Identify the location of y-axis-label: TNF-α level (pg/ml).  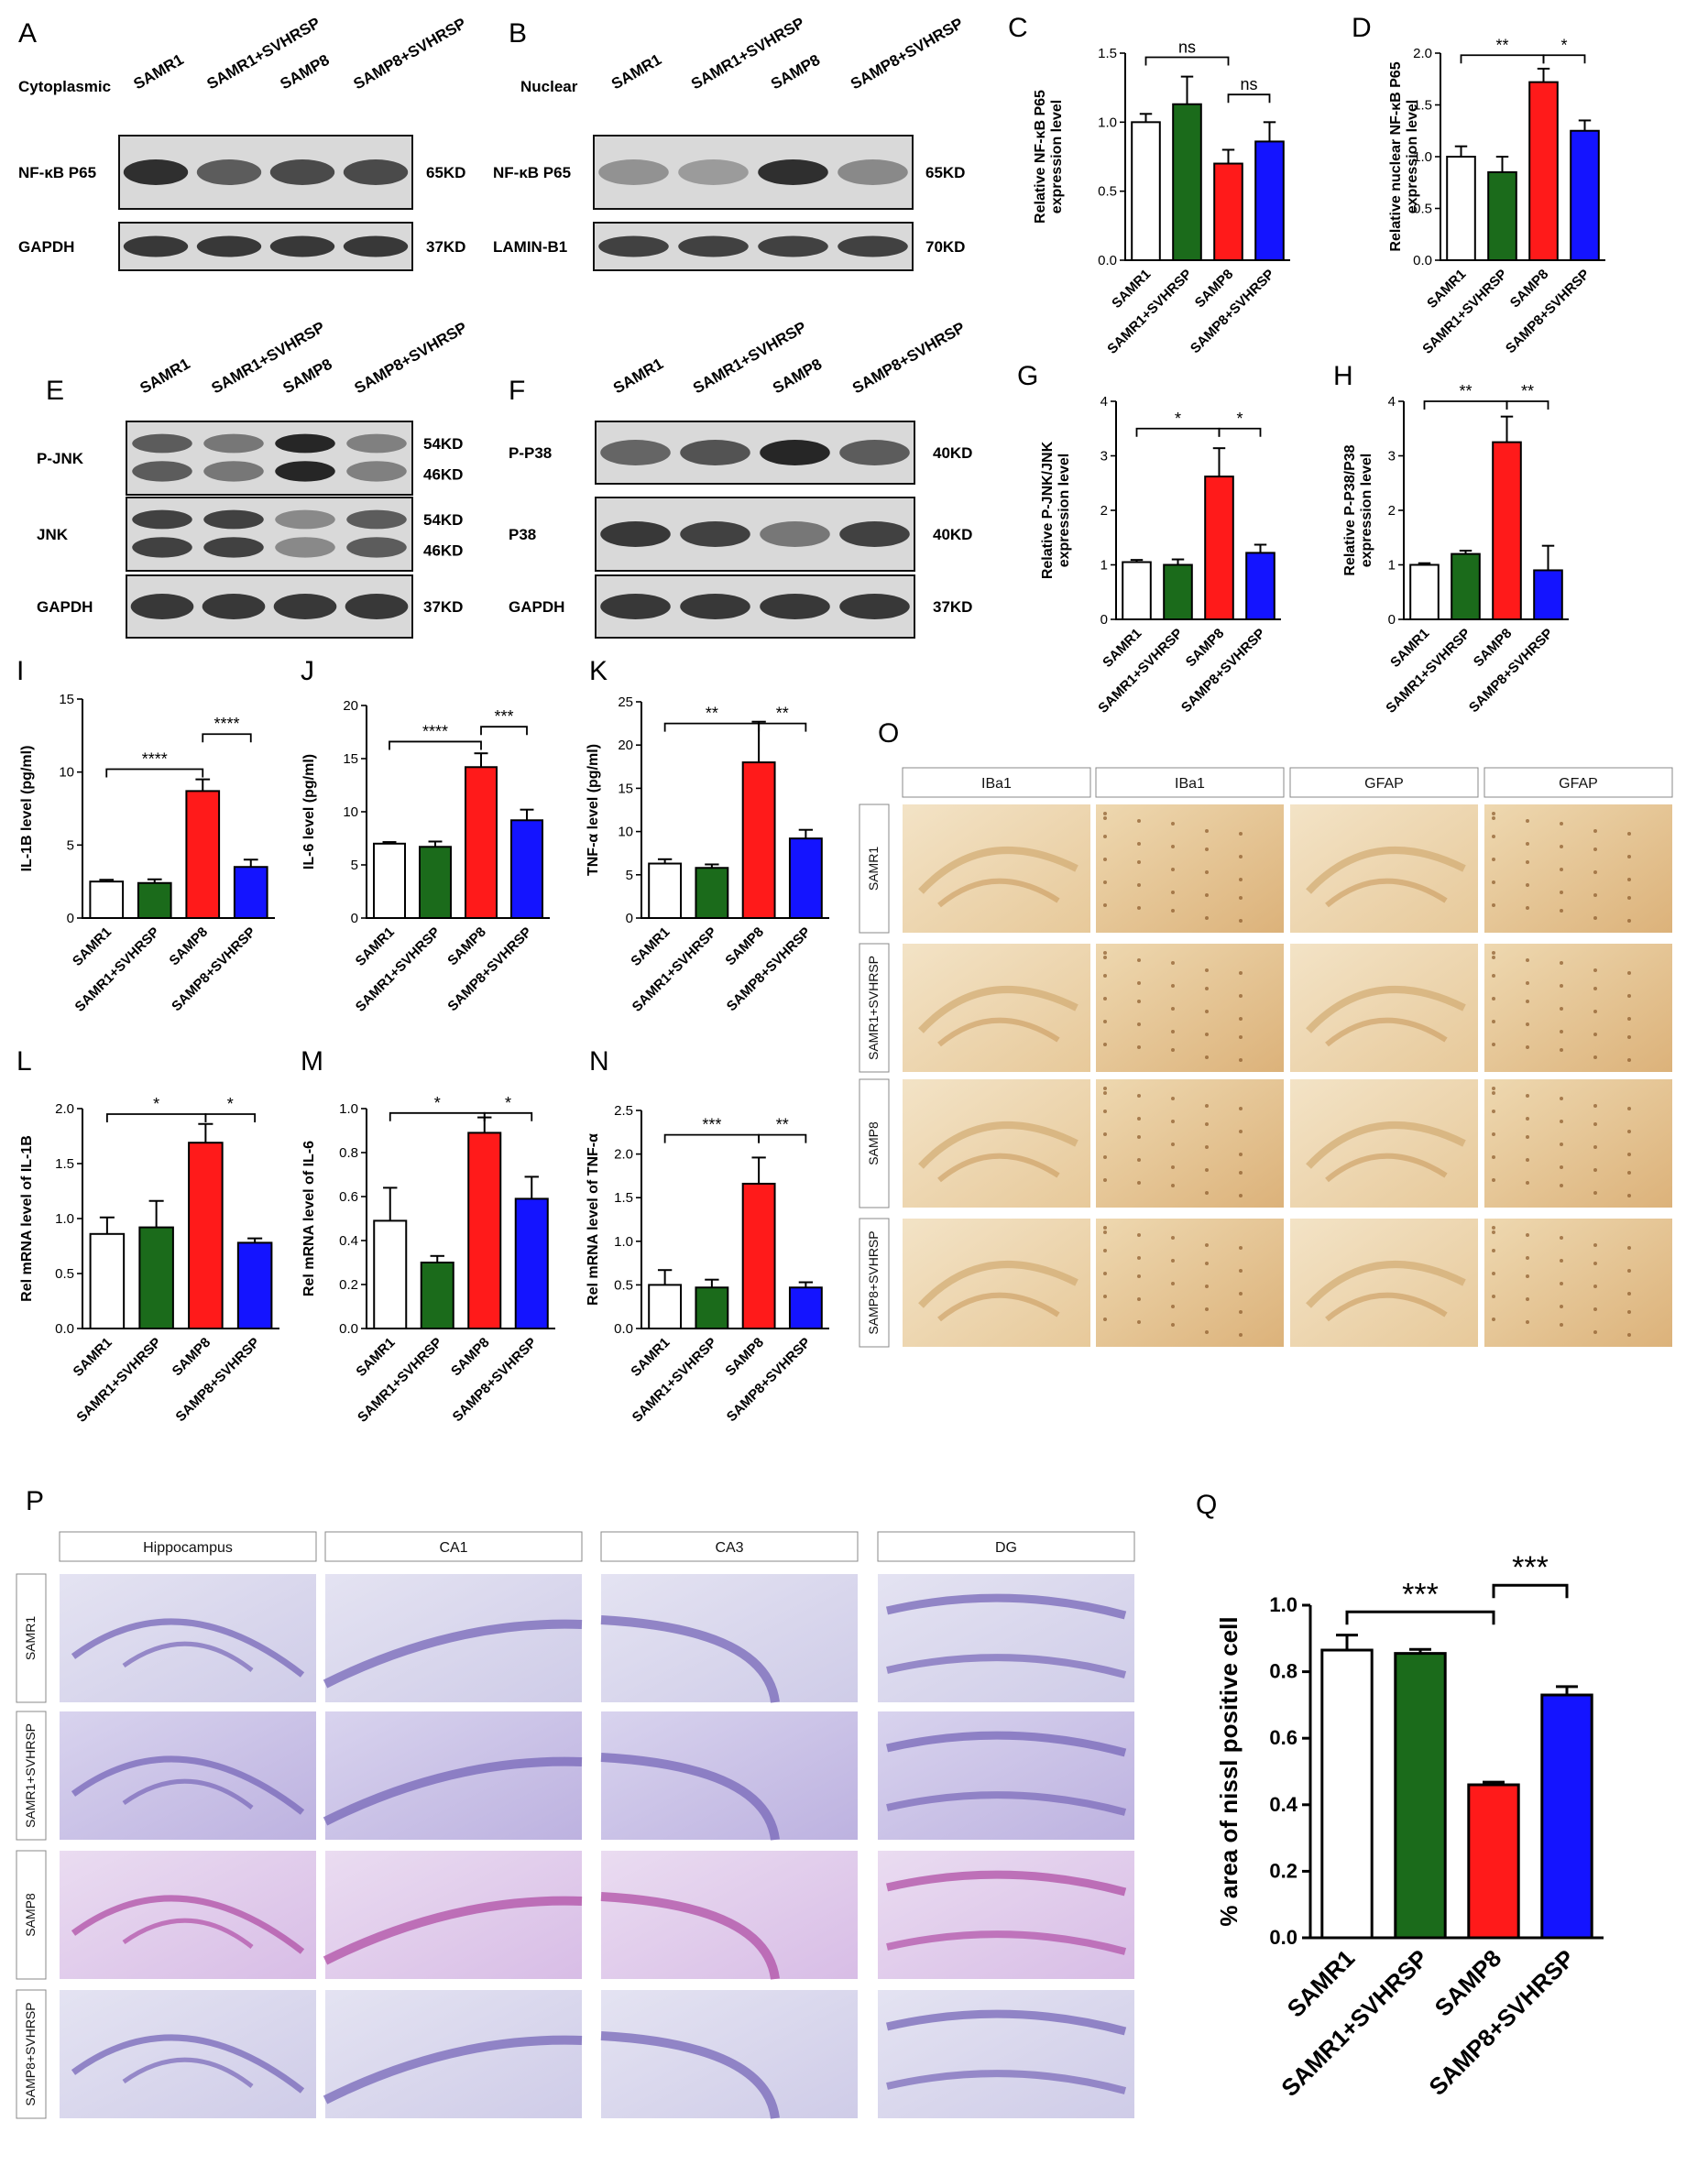
(593, 810).